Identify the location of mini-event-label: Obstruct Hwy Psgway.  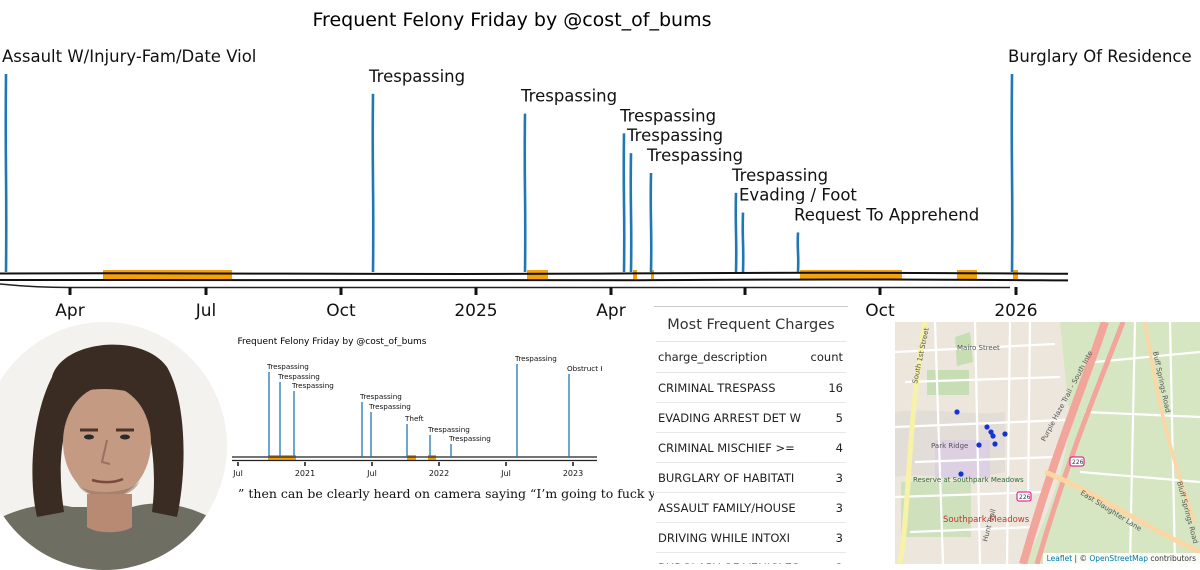
(584, 368).